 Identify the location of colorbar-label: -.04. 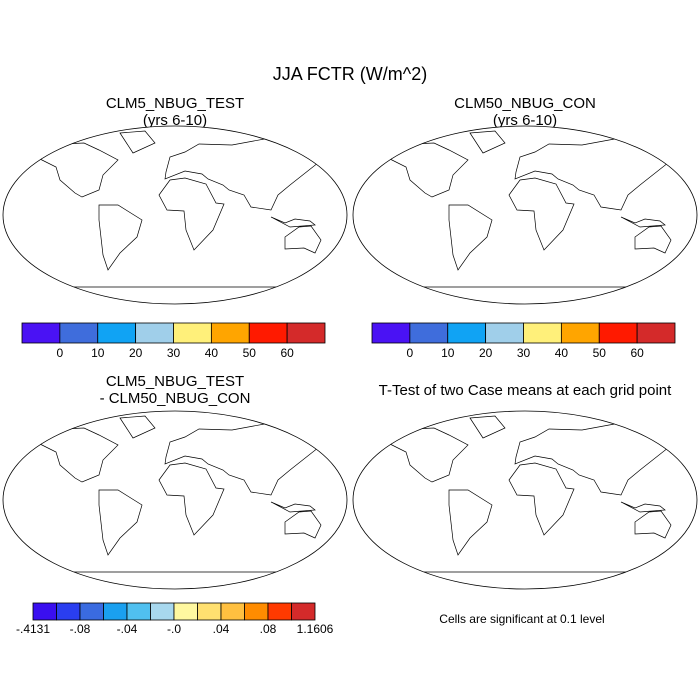
(127, 629).